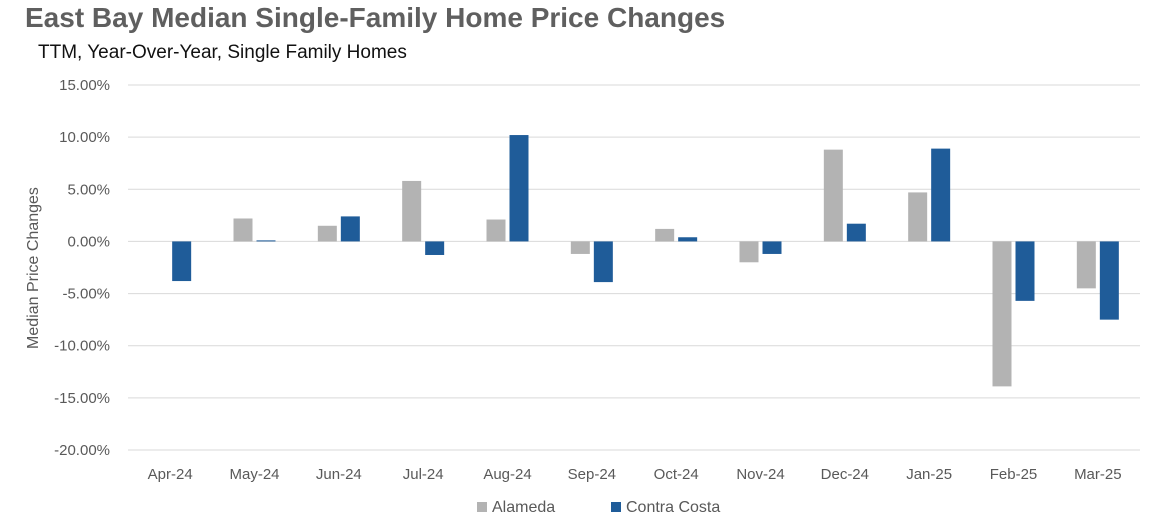 Image resolution: width=1168 pixels, height=530 pixels. Describe the element at coordinates (523, 507) in the screenshot. I see `legend-label-alameda: Alameda` at that location.